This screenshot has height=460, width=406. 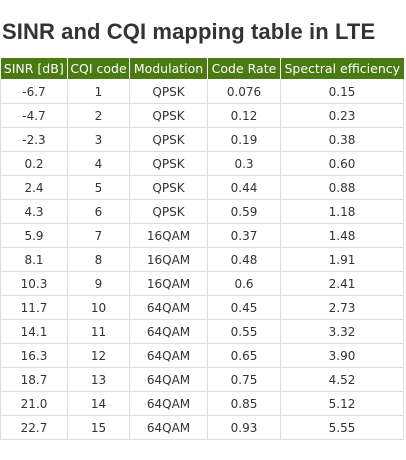 I want to click on sinr-cell: 2.4, so click(x=34, y=187).